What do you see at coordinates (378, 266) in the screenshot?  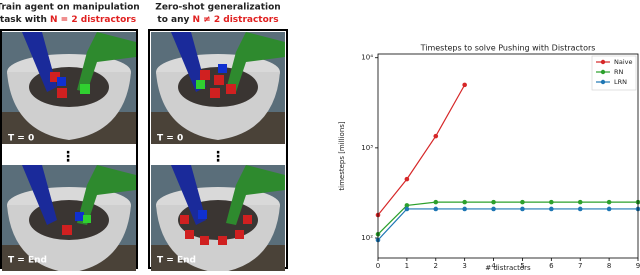 I see `x-tick-label: 0` at bounding box center [378, 266].